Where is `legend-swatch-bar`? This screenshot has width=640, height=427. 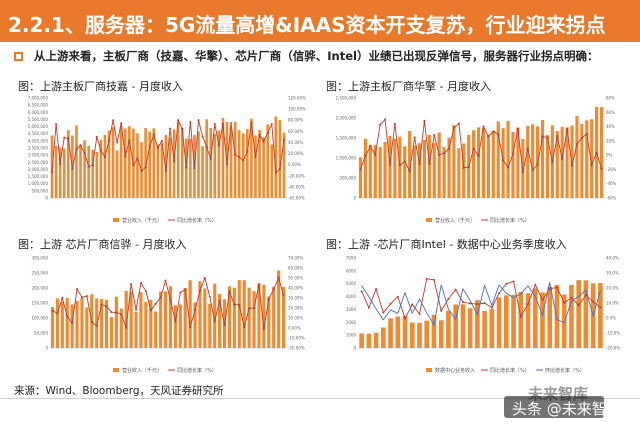 legend-swatch-bar is located at coordinates (116, 220).